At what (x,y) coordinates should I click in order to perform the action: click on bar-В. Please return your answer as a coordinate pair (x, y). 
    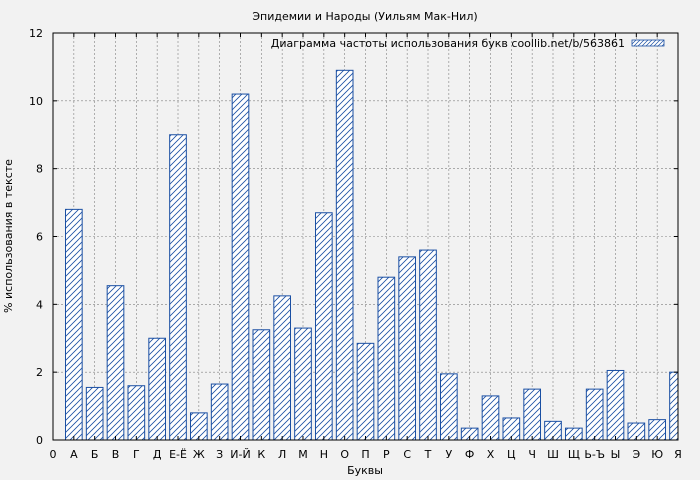
    Looking at the image, I should click on (115, 363).